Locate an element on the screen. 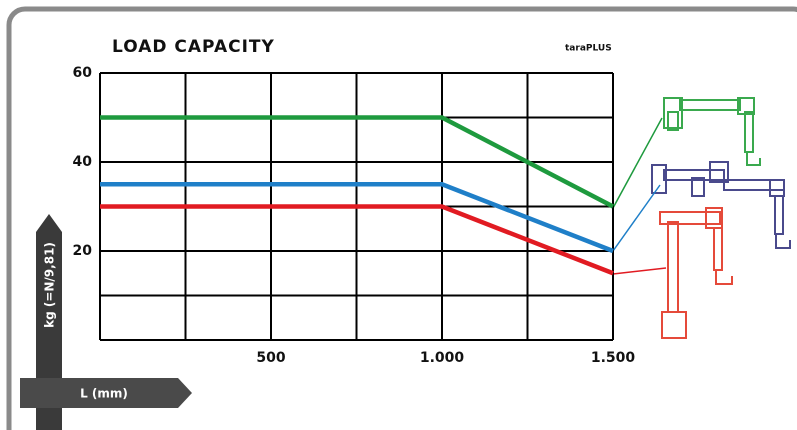 Image resolution: width=797 pixels, height=430 pixels. arm-connectors is located at coordinates (639, 196).